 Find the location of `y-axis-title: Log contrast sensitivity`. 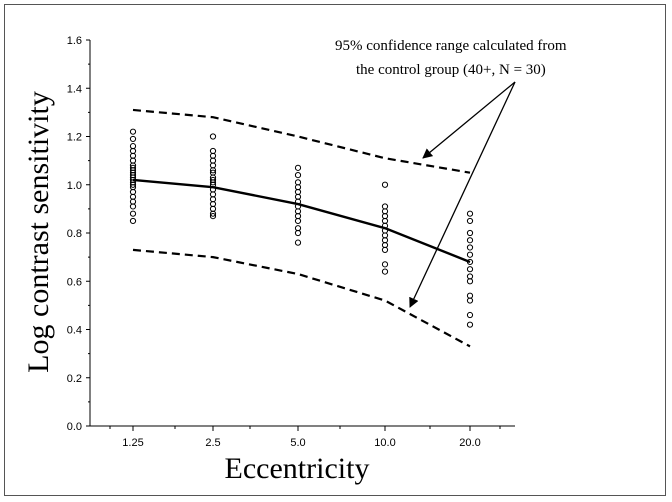

y-axis-title: Log contrast sensitivity is located at coordinates (38, 232).